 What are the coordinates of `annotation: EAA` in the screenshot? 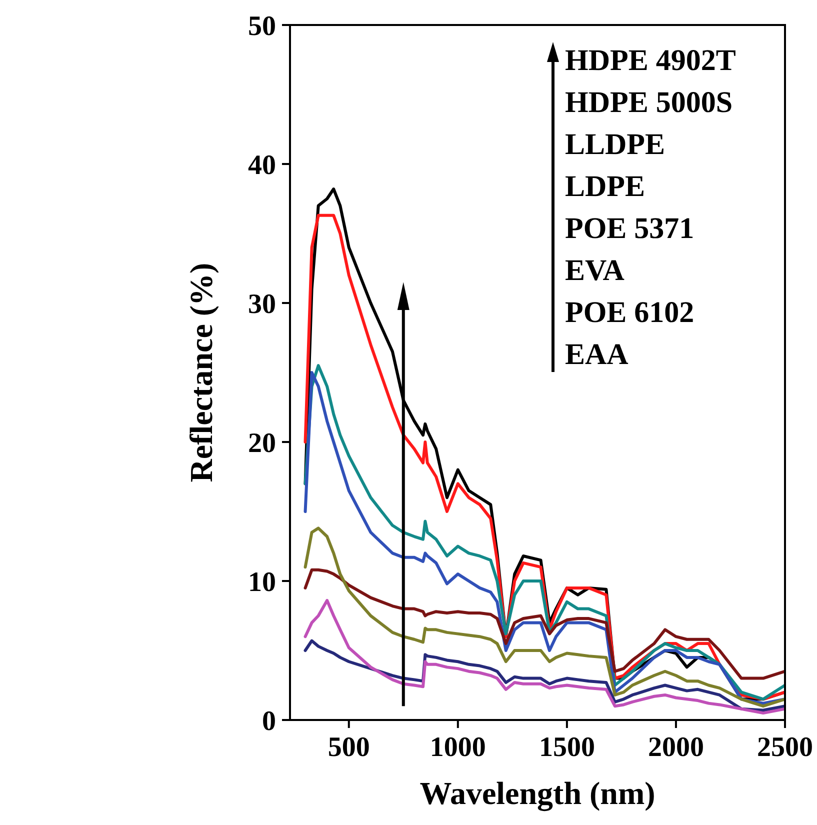 It's located at (597, 354).